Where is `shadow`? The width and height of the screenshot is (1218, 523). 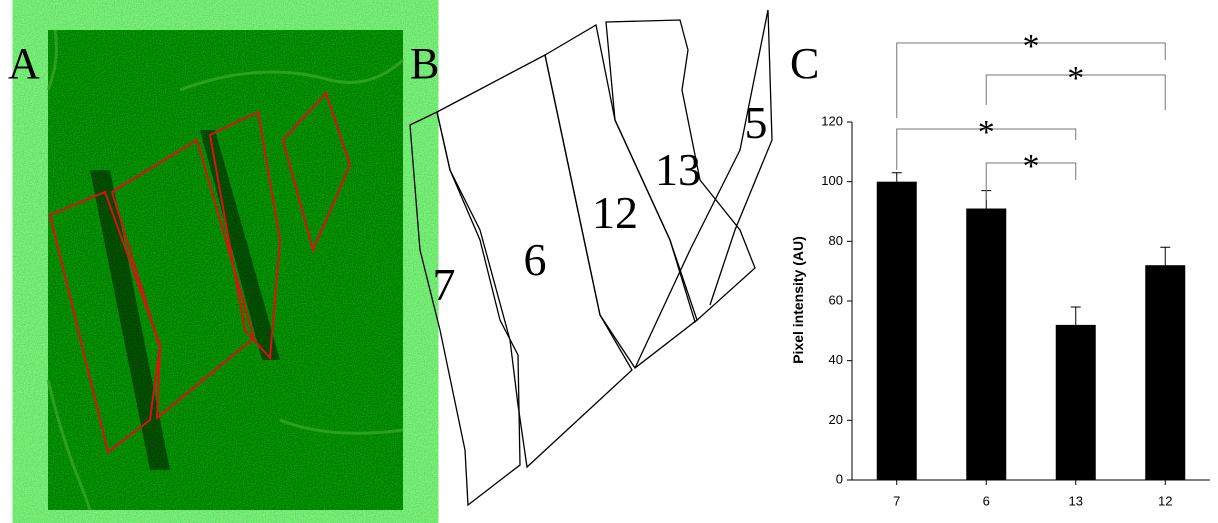 shadow is located at coordinates (185, 300).